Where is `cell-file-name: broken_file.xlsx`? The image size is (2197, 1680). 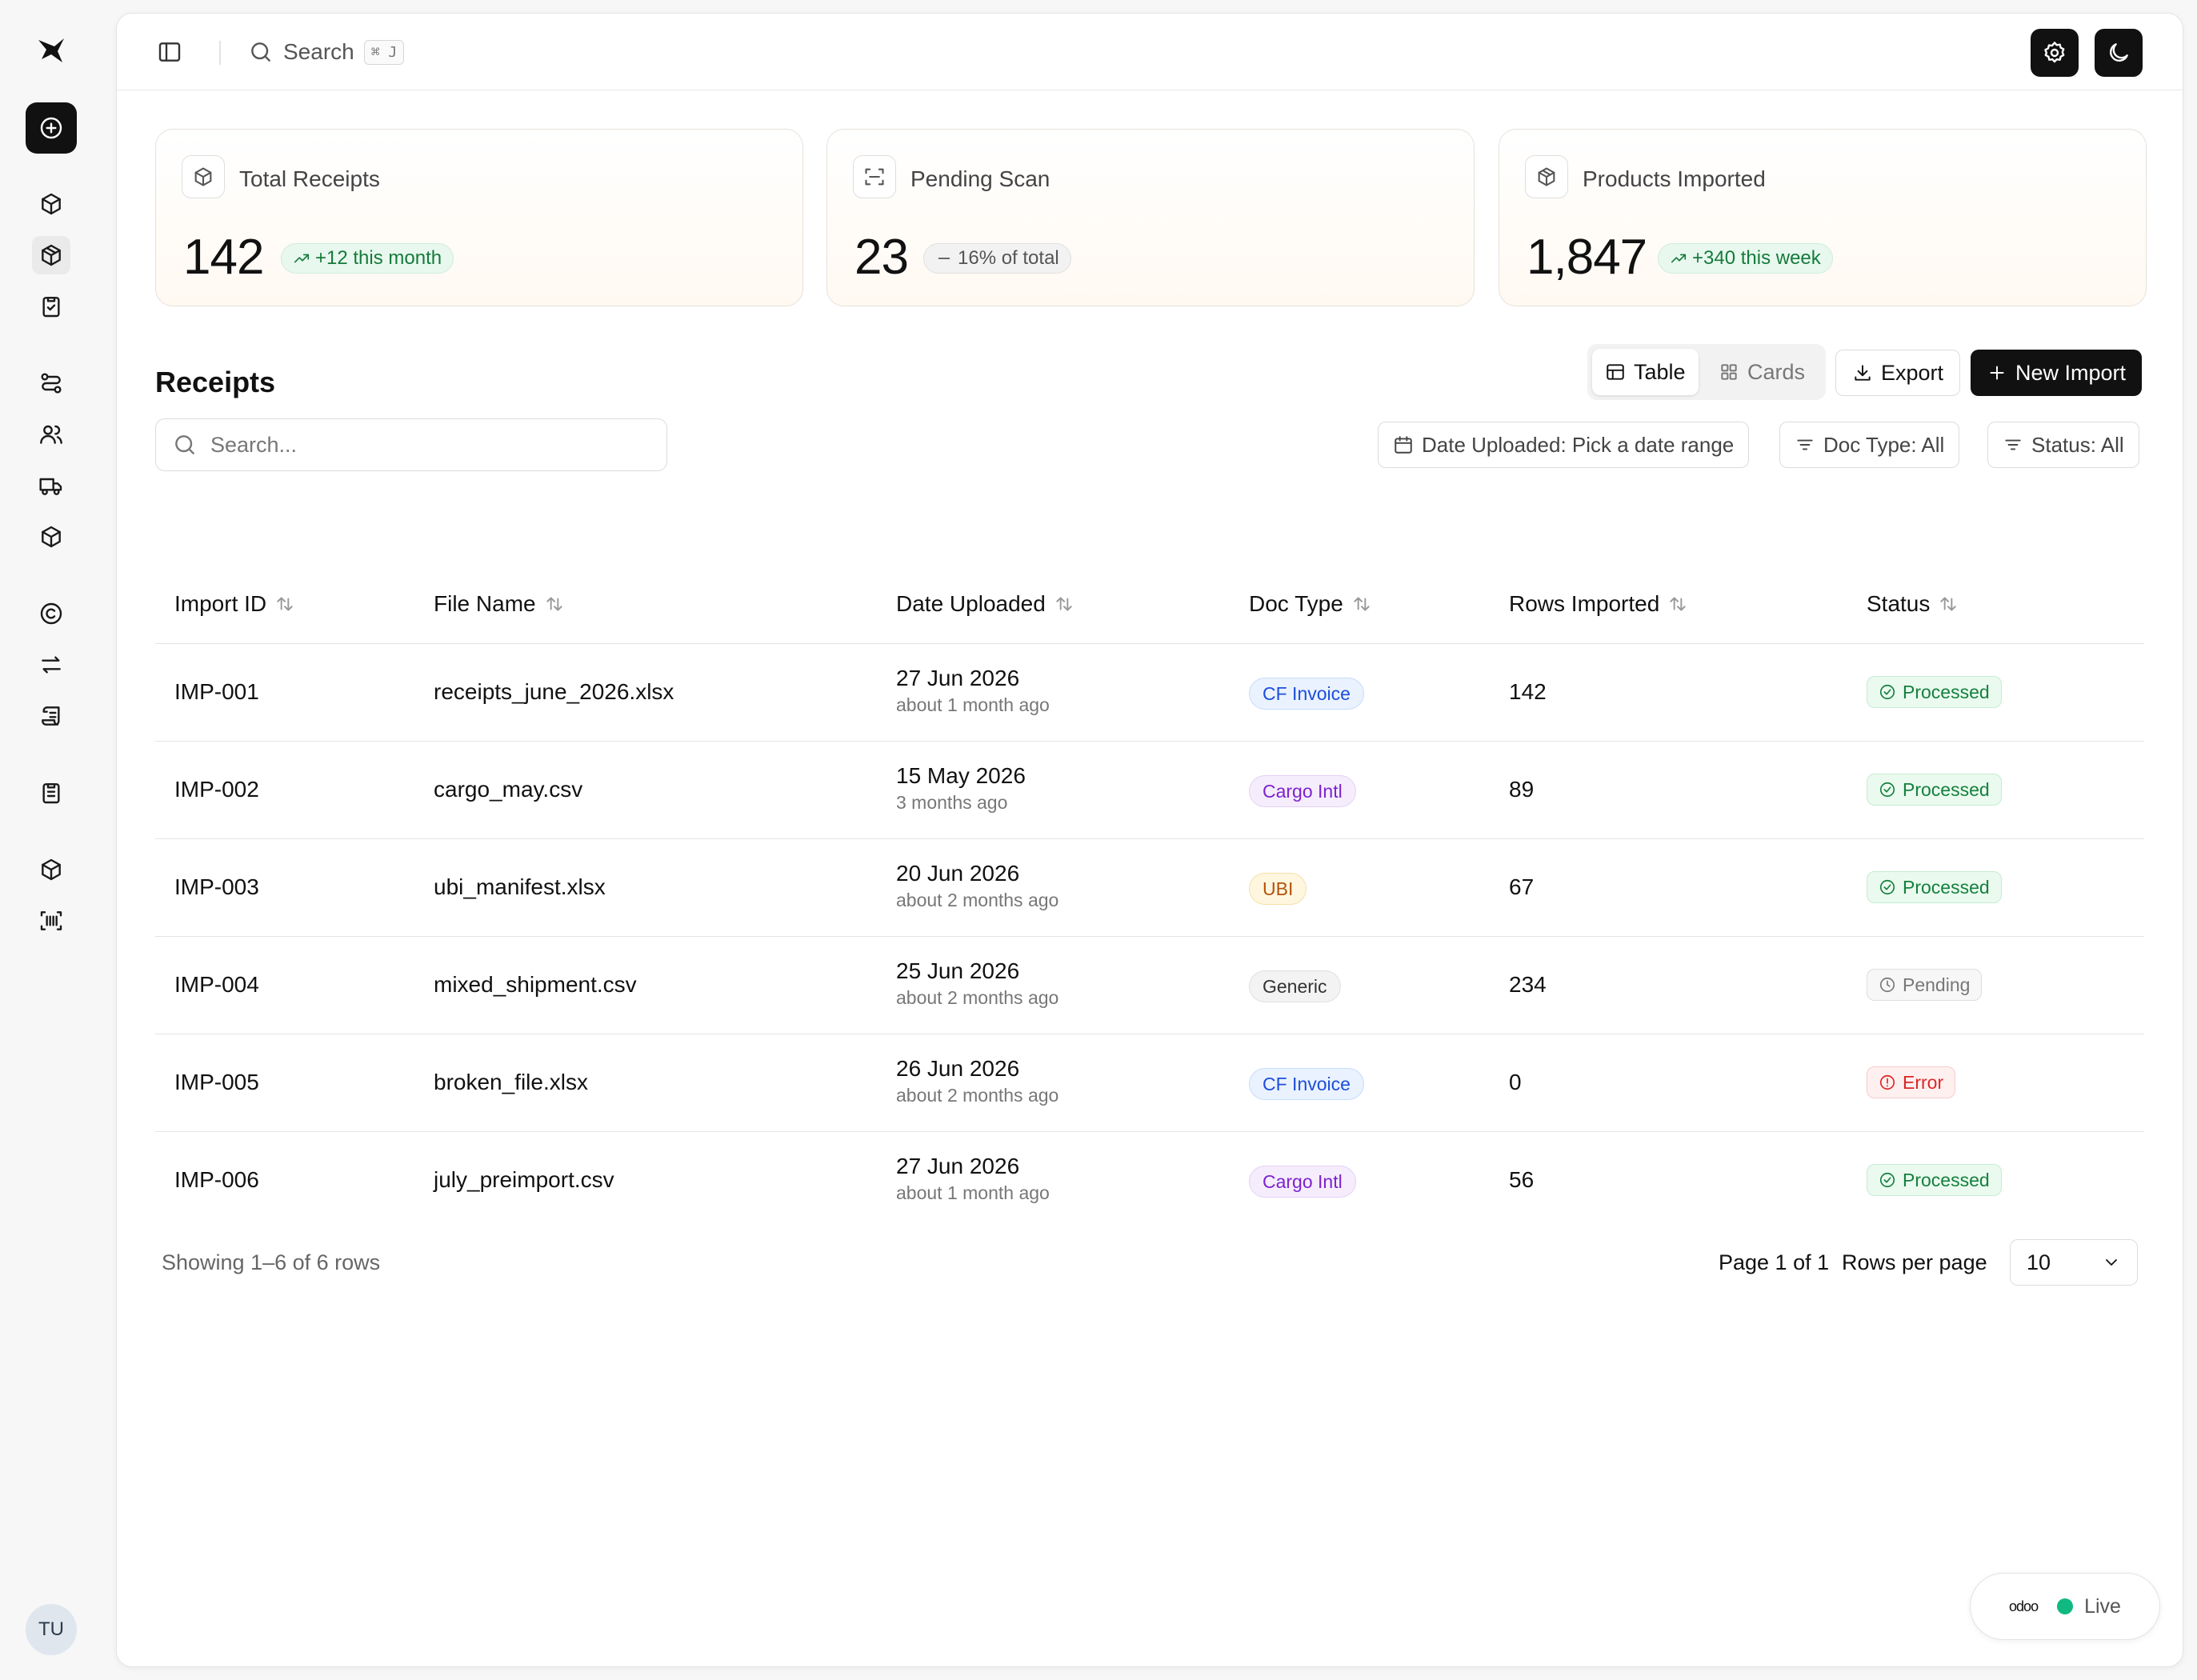 cell-file-name: broken_file.xlsx is located at coordinates (511, 1082).